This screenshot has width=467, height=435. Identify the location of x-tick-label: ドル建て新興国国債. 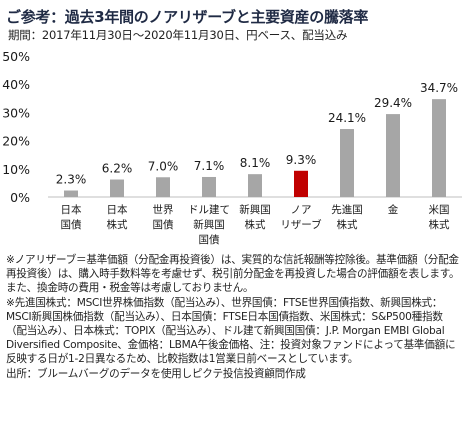
(209, 224).